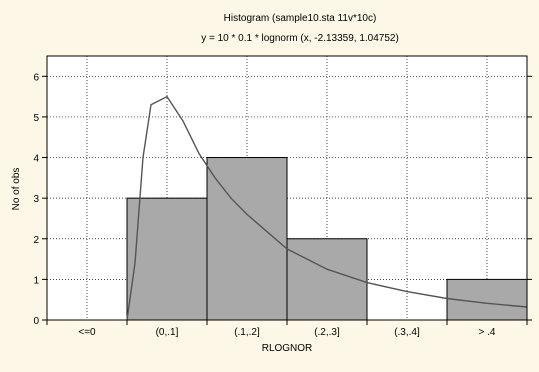  I want to click on y-tick-label: 3, so click(36, 199).